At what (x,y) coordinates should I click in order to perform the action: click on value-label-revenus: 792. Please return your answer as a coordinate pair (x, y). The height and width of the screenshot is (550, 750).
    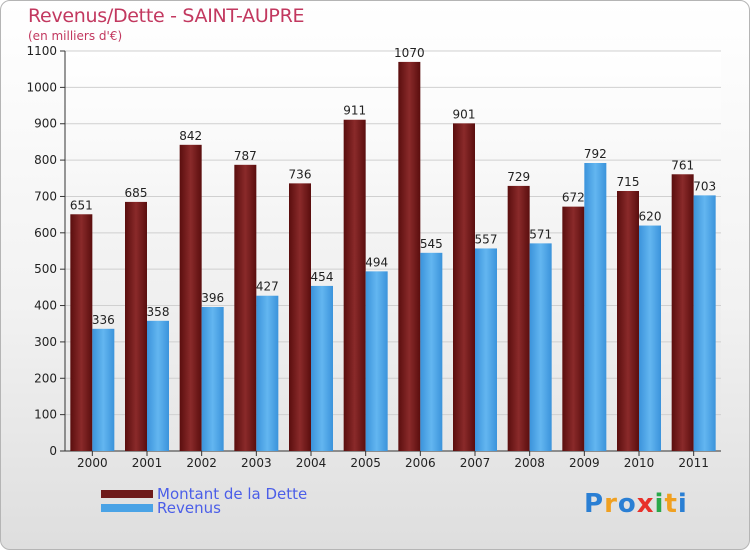
    Looking at the image, I should click on (595, 154).